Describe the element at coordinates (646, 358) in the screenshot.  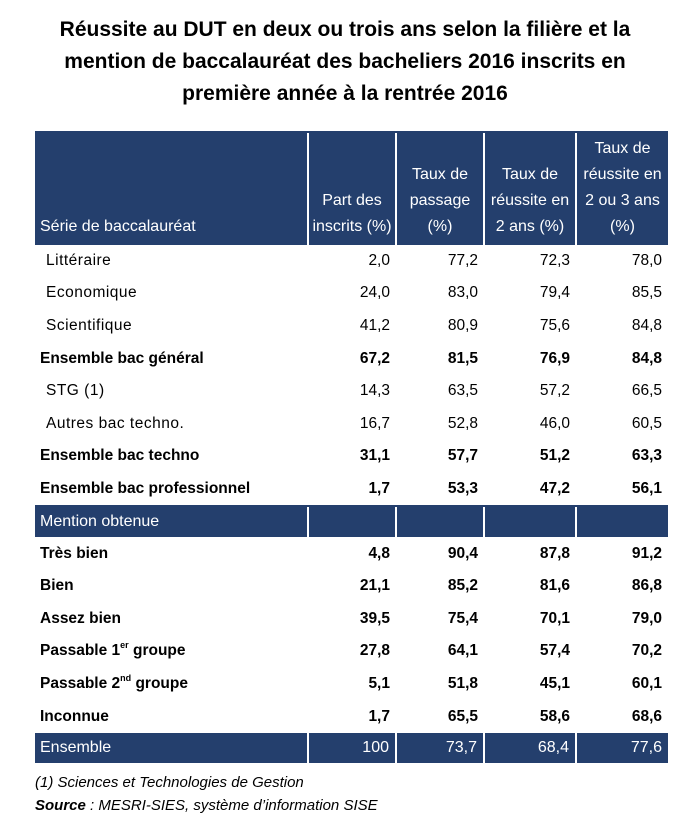
I see `cell-reussite-2ou3ans: 84,8` at that location.